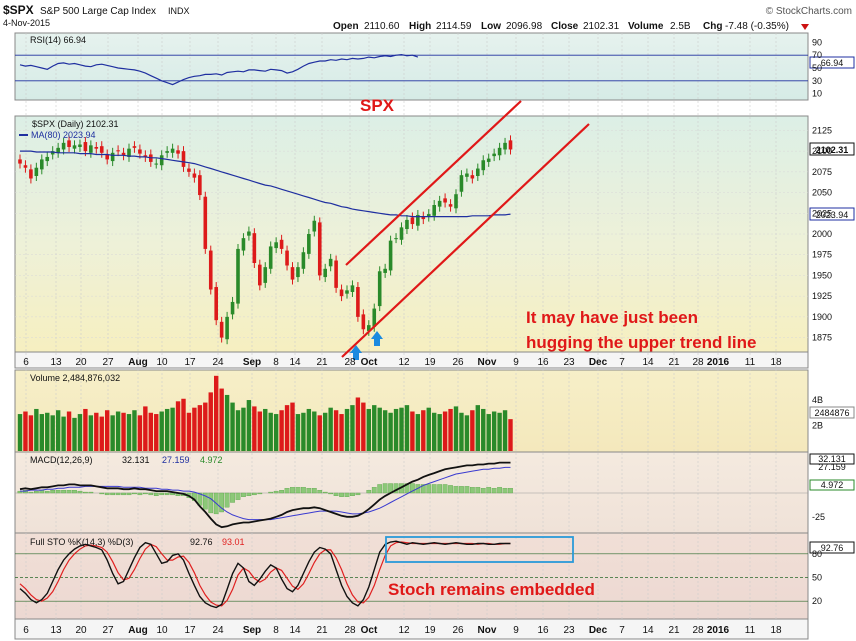  Describe the element at coordinates (98, 11) in the screenshot. I see `index-name: S&P 500 Large Cap Index` at that location.